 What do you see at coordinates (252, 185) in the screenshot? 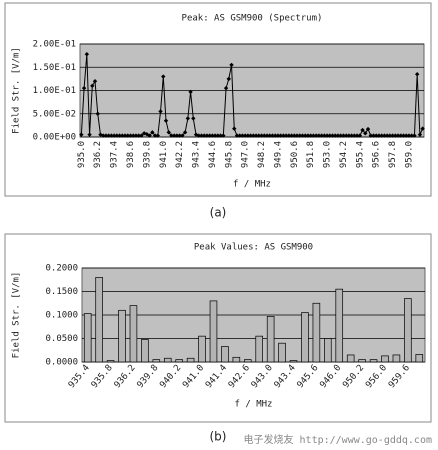
I see `x-axis-title: f / MHz` at bounding box center [252, 185].